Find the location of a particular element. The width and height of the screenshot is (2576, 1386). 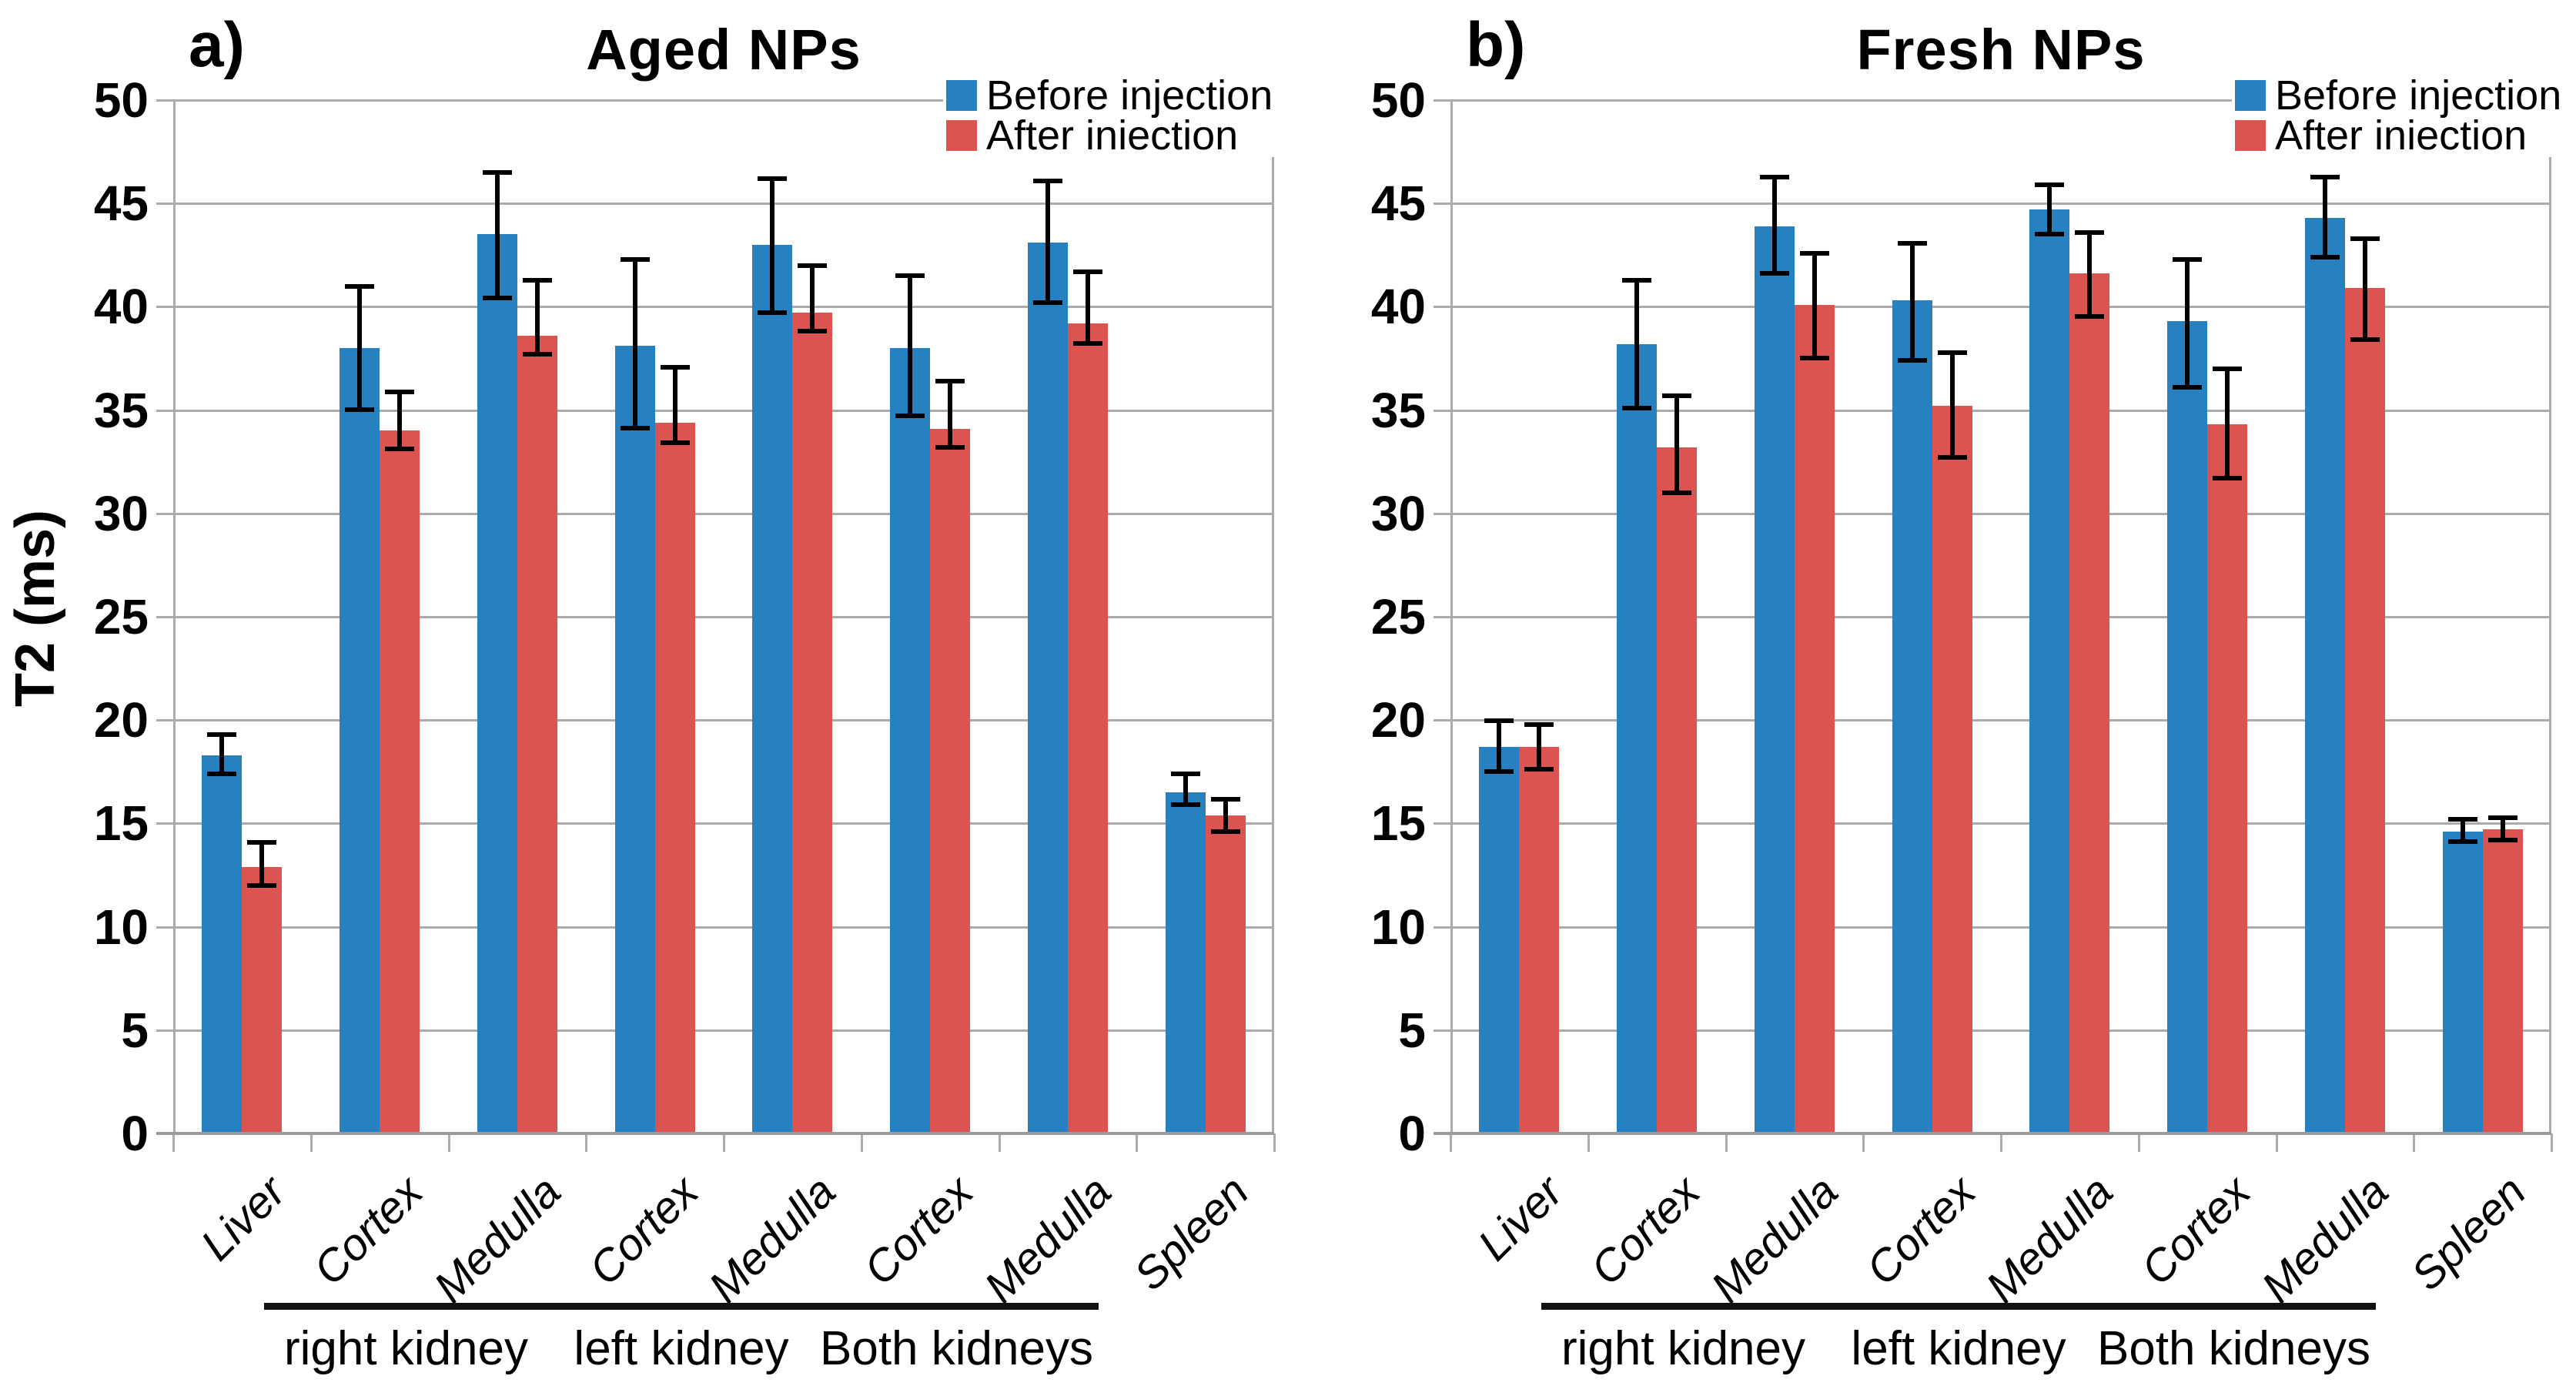

x-category-label-liver-0: Liver is located at coordinates (1520, 1218).